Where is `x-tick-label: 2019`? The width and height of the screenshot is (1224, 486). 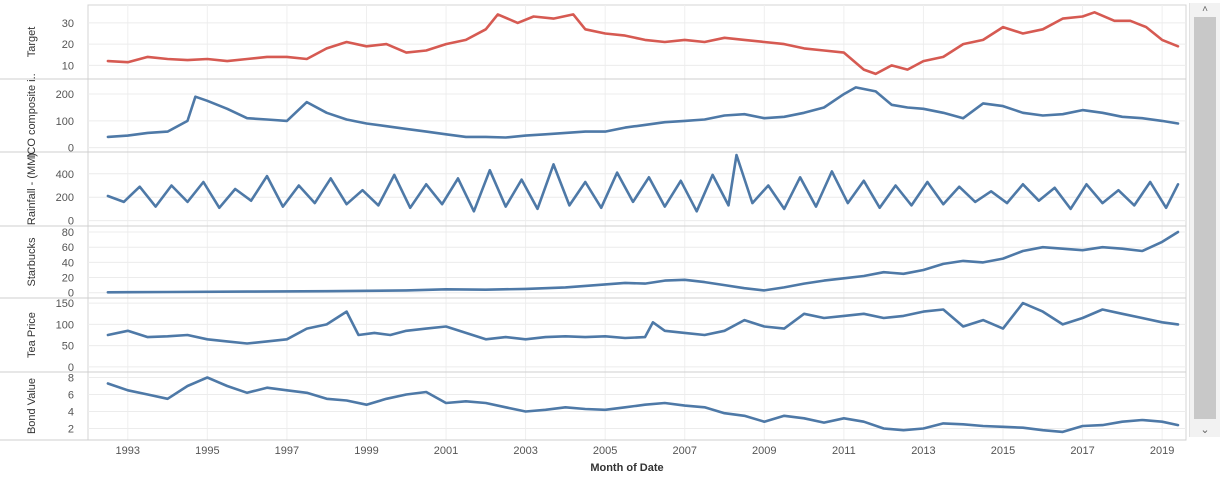 x-tick-label: 2019 is located at coordinates (1162, 451).